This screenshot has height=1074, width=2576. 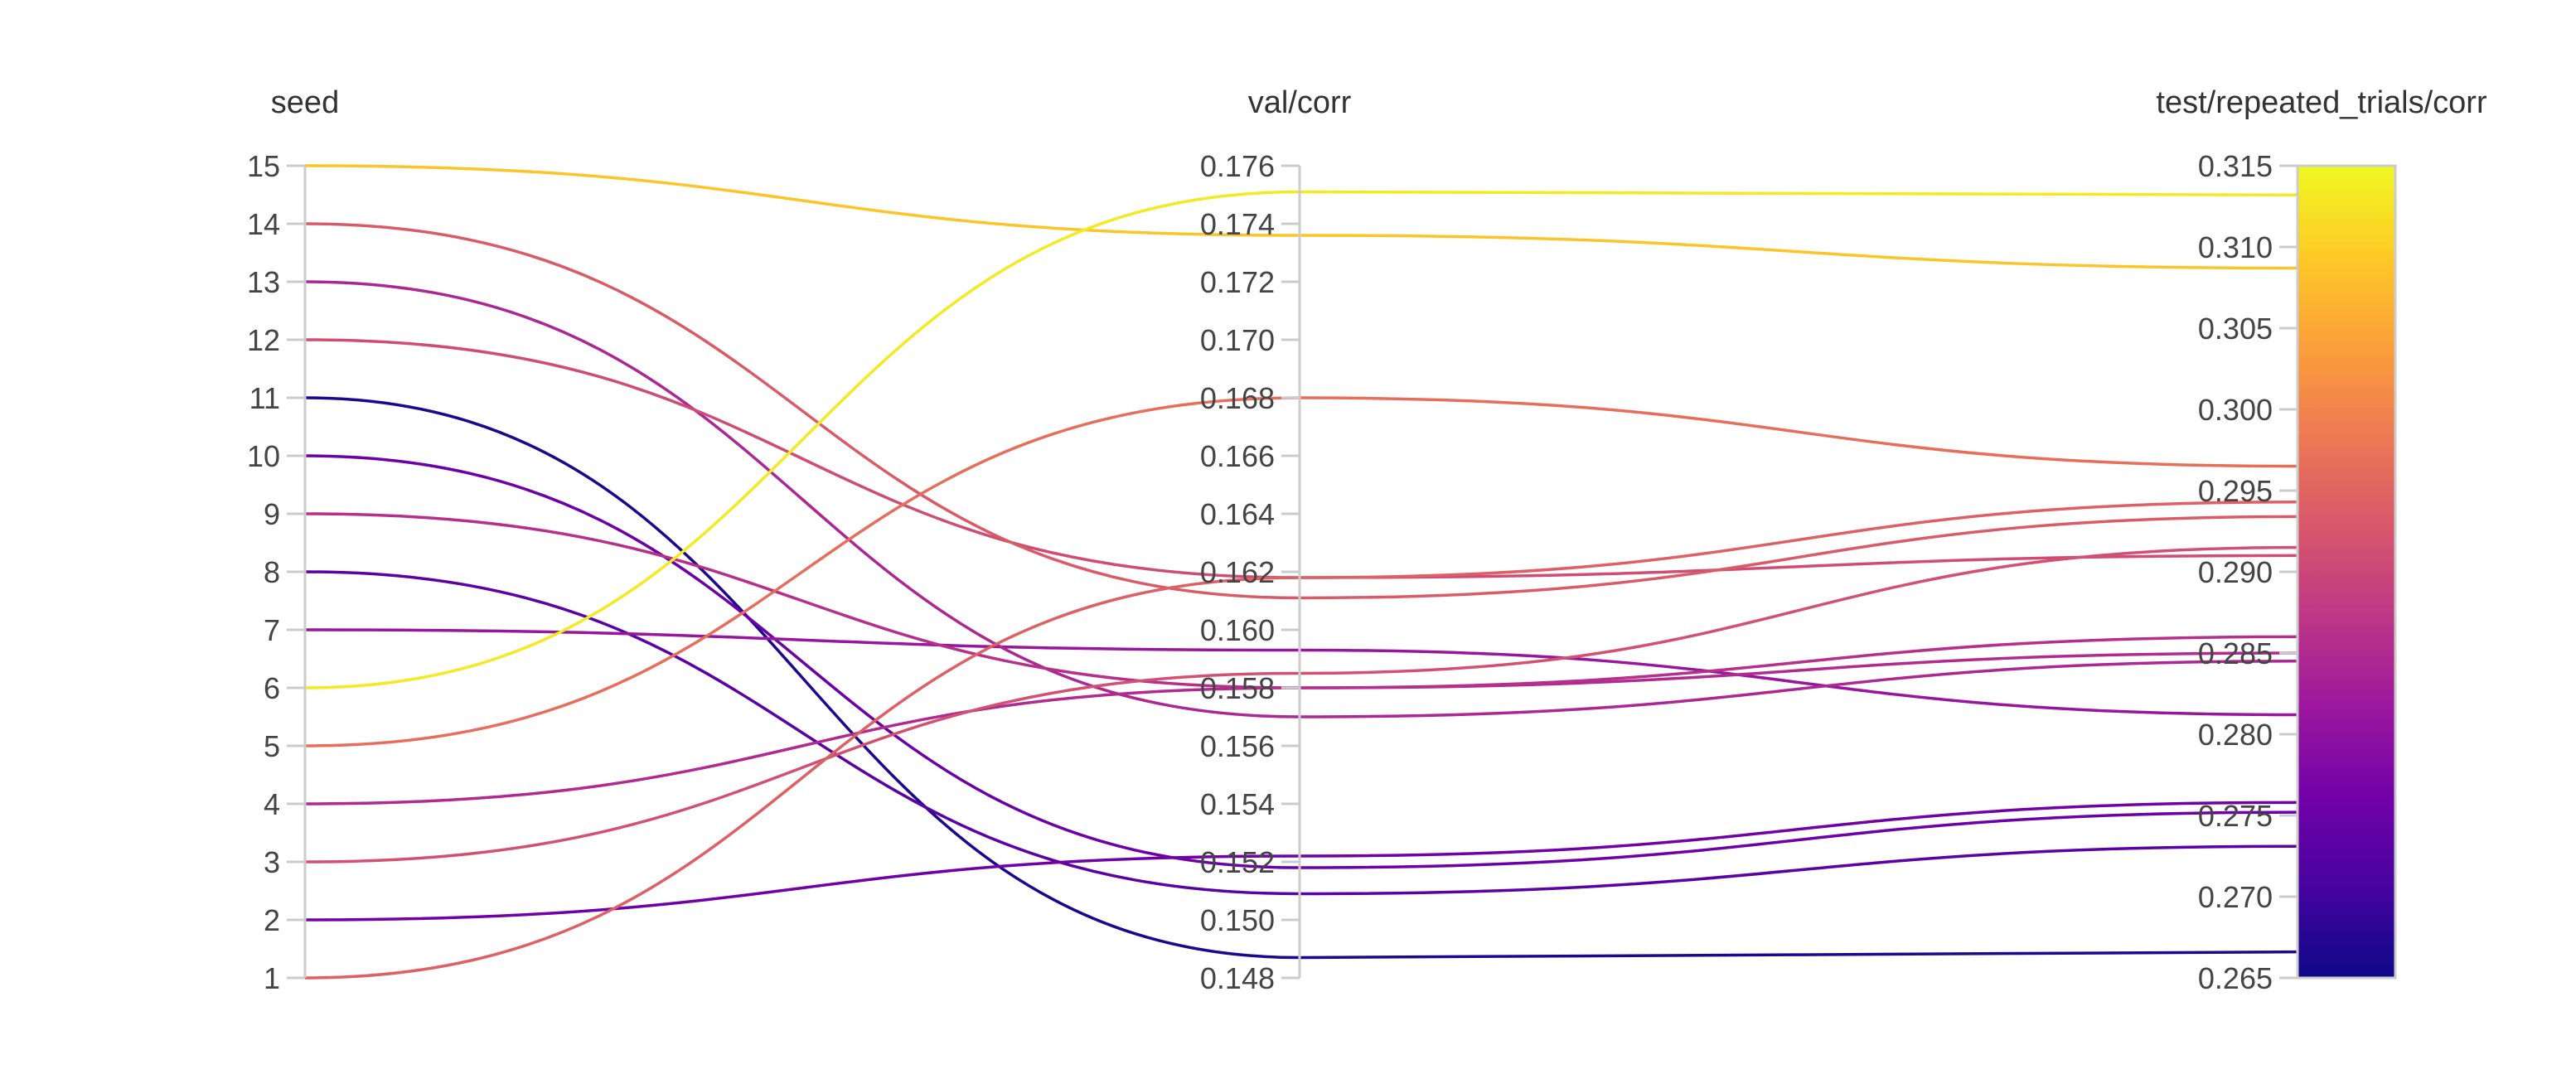 What do you see at coordinates (264, 398) in the screenshot?
I see `tick-label: 11` at bounding box center [264, 398].